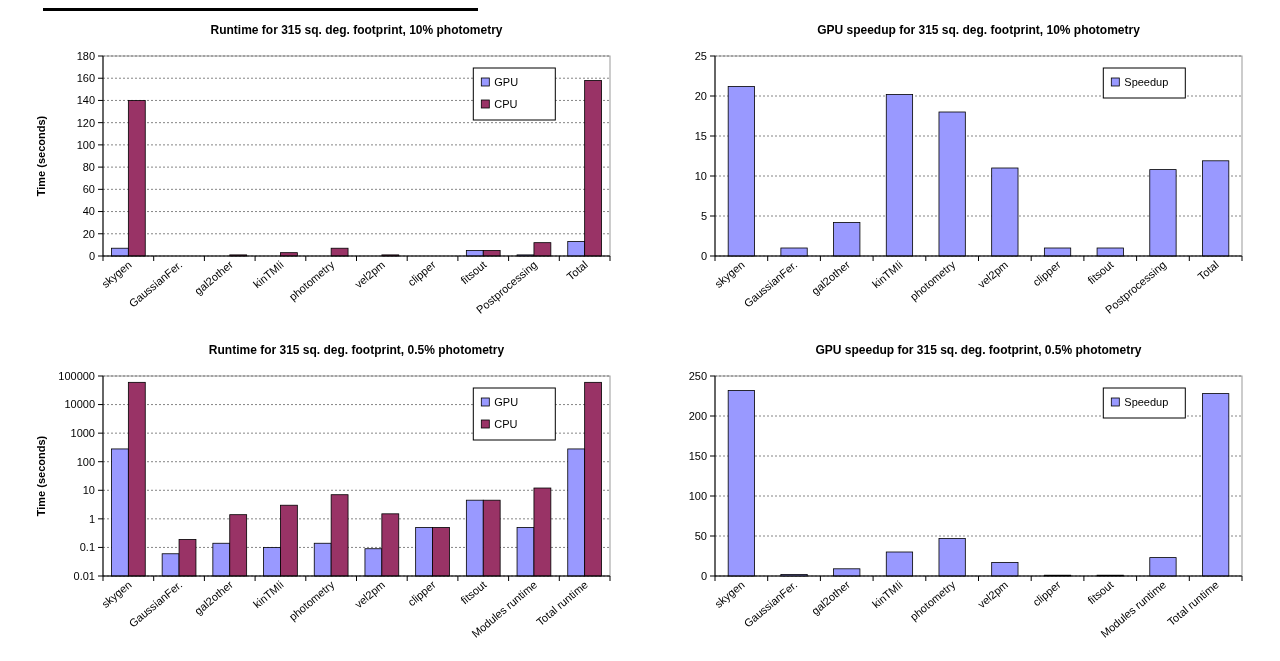 The height and width of the screenshot is (661, 1280). What do you see at coordinates (85, 100) in the screenshot?
I see `y-tick-label: 140` at bounding box center [85, 100].